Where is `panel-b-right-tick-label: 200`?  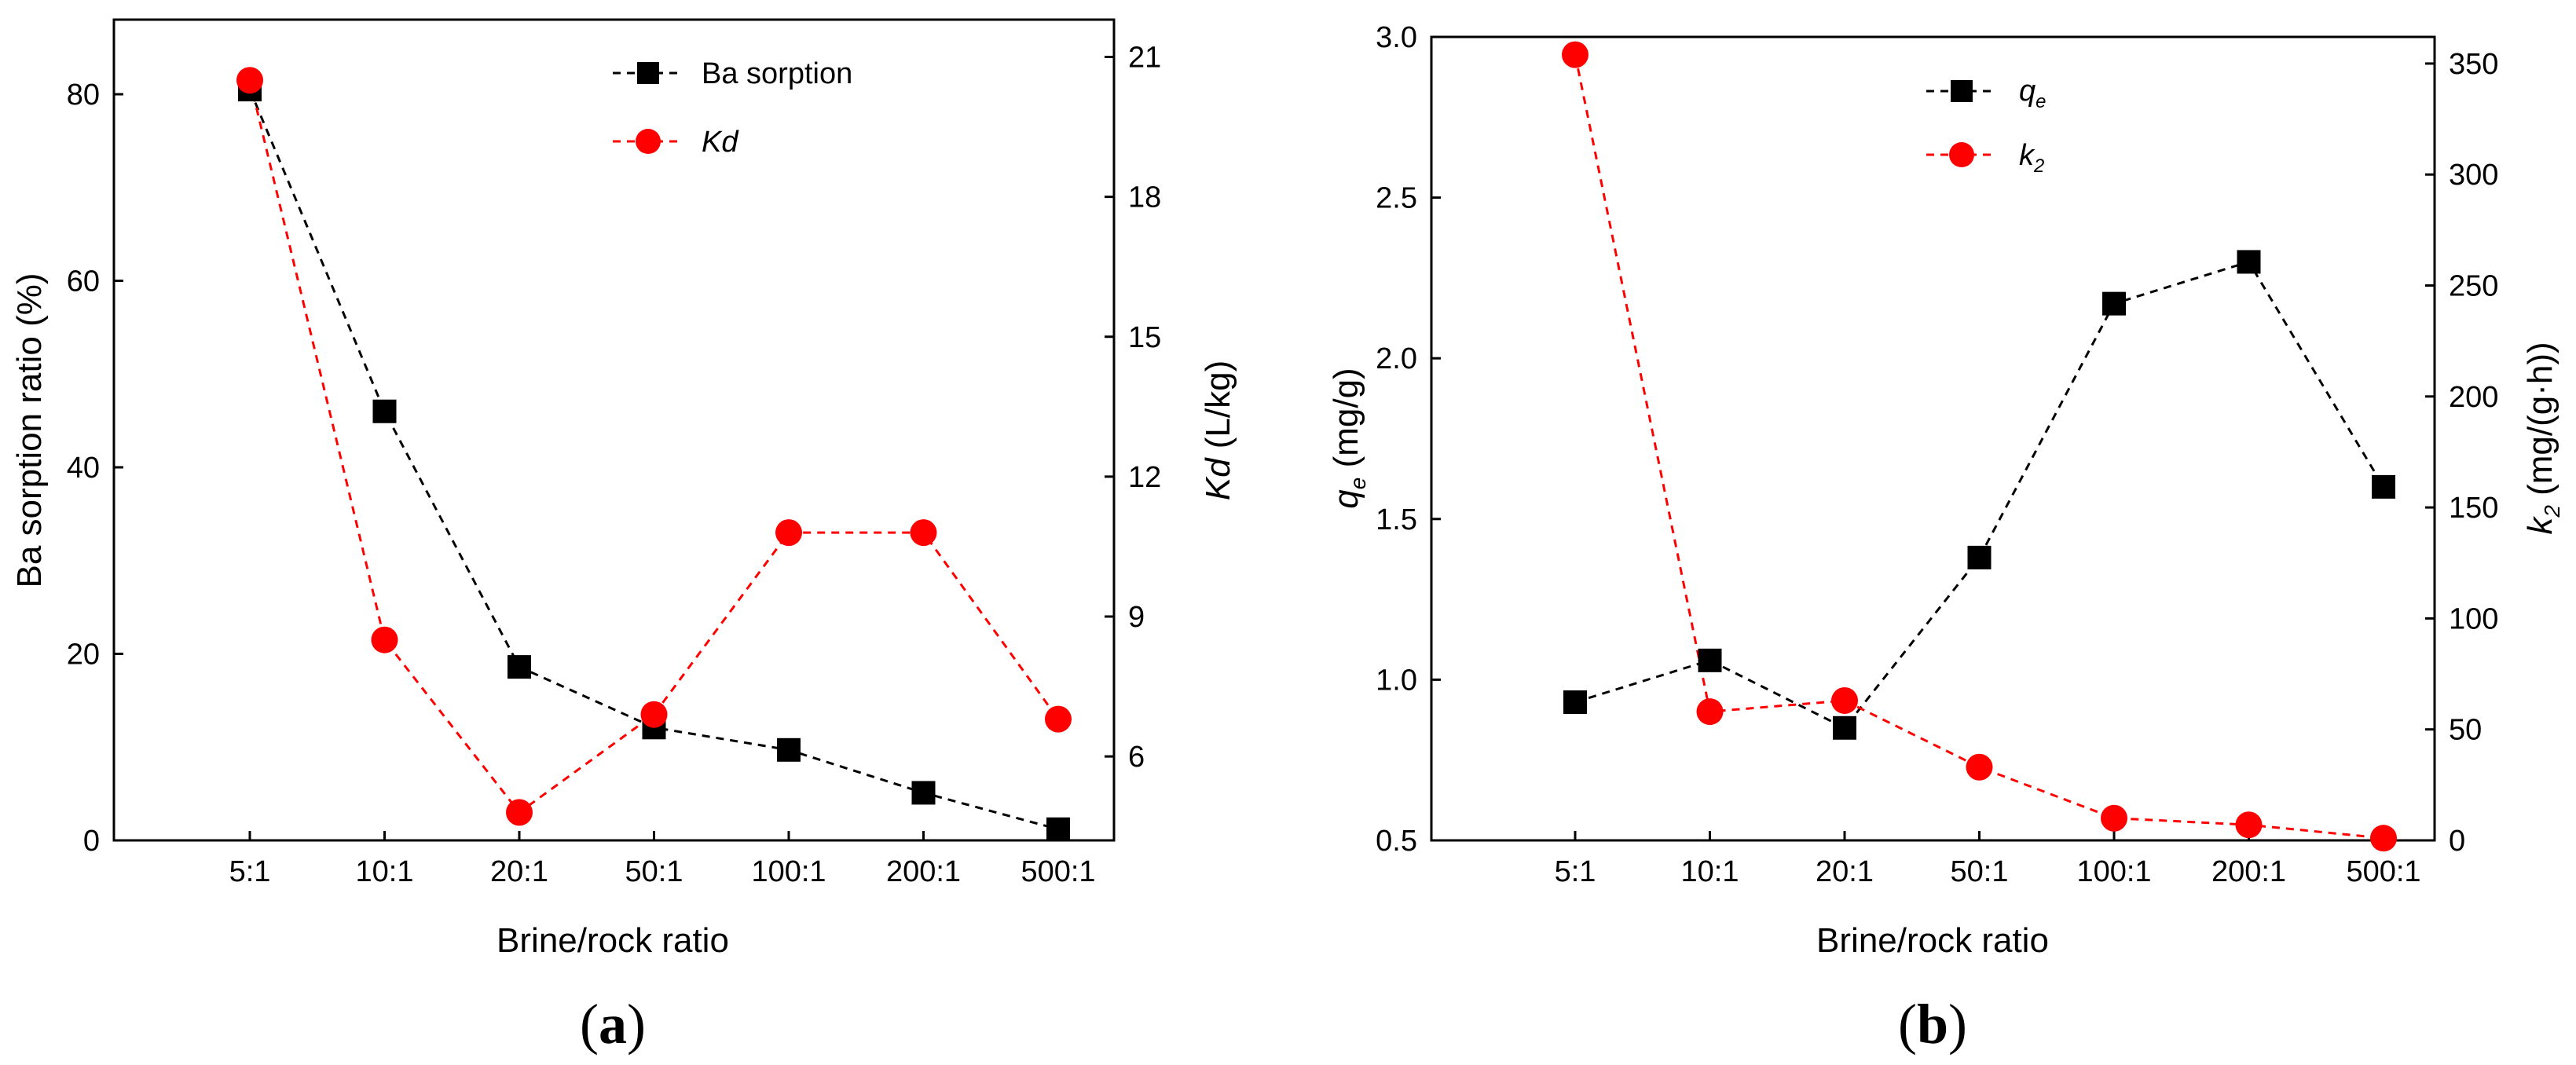 panel-b-right-tick-label: 200 is located at coordinates (2473, 398).